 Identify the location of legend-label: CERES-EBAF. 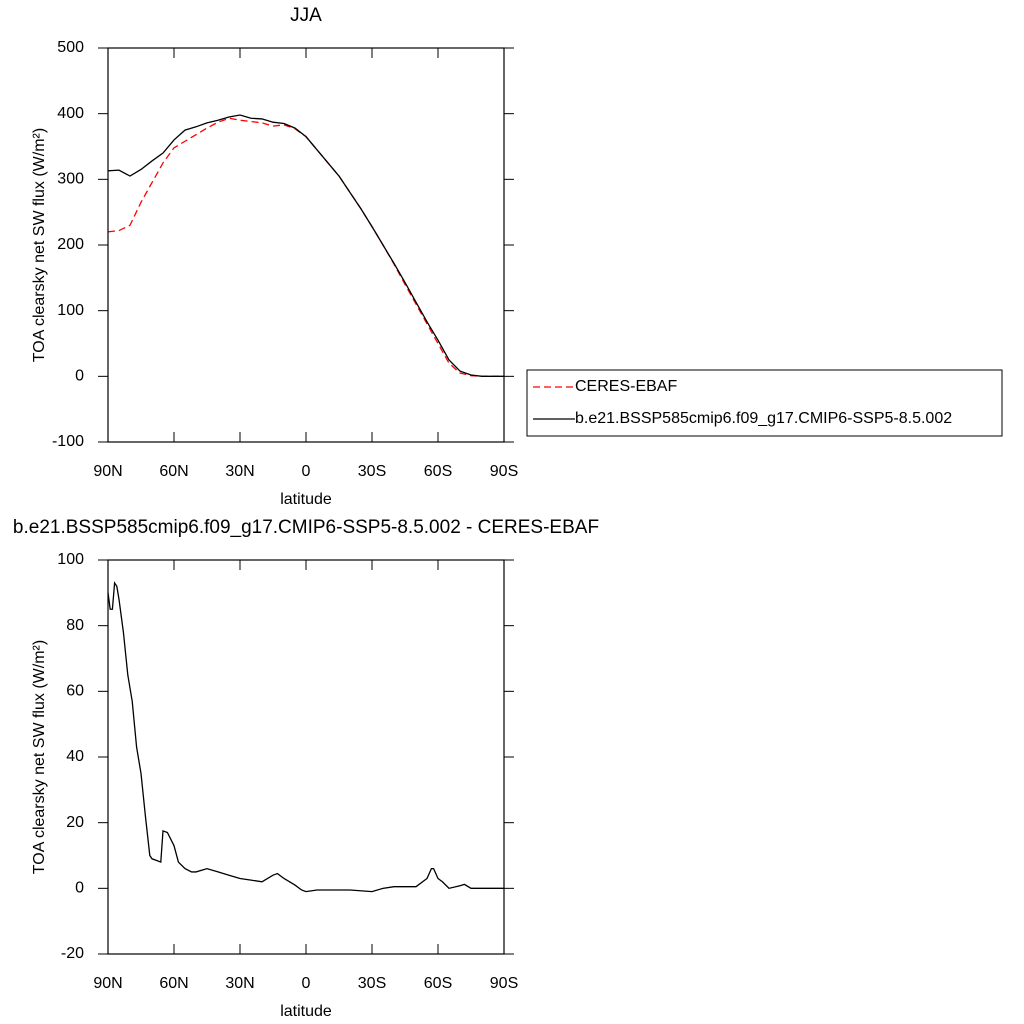
(626, 386).